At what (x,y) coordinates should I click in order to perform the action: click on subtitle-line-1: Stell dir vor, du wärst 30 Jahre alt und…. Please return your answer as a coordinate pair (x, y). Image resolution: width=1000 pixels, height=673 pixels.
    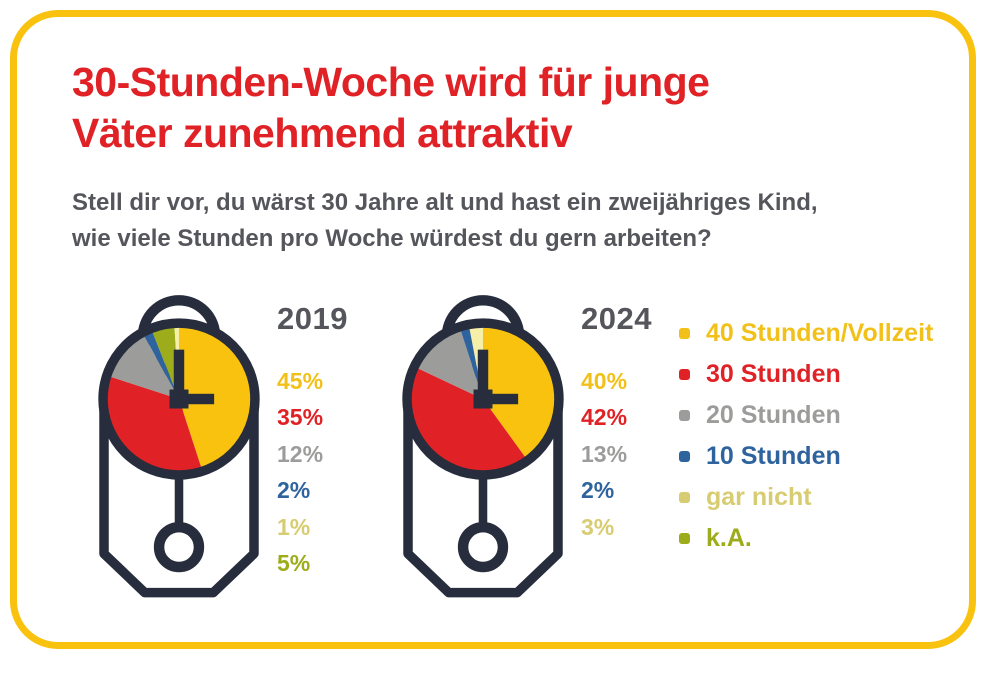
    Looking at the image, I should click on (445, 202).